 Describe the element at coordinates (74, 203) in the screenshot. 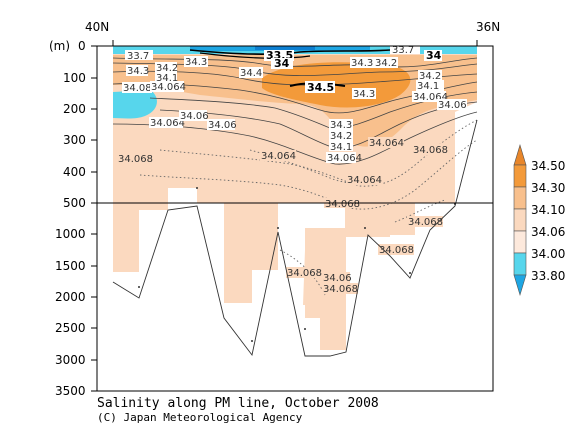

I see `y-tick-label: 500` at that location.